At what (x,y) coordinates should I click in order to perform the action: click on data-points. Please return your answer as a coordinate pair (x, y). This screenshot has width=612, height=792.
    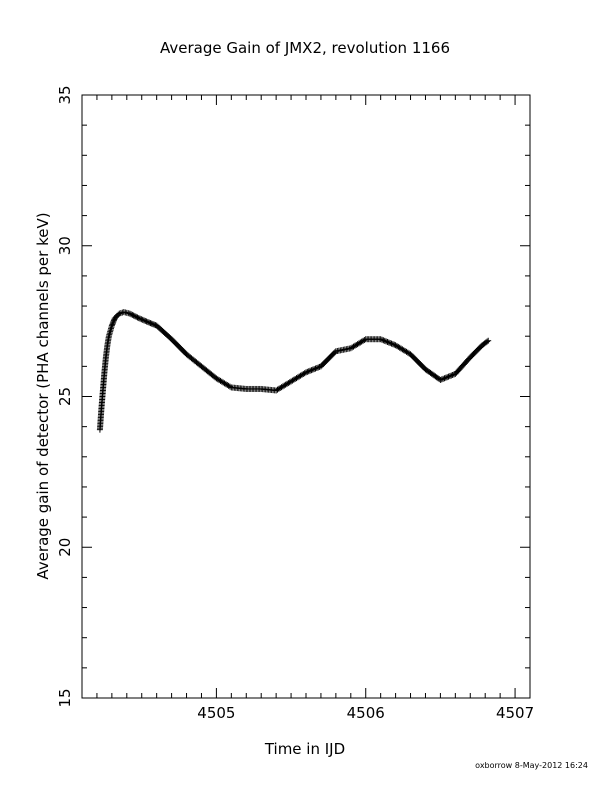
    Looking at the image, I should click on (294, 371).